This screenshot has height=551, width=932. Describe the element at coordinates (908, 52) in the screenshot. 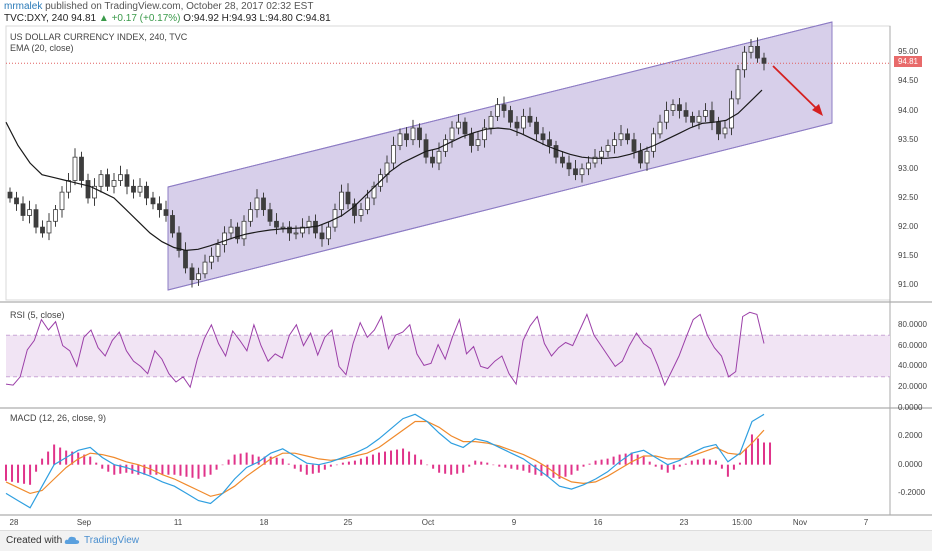

I see `price-tick-label: 95.00` at that location.